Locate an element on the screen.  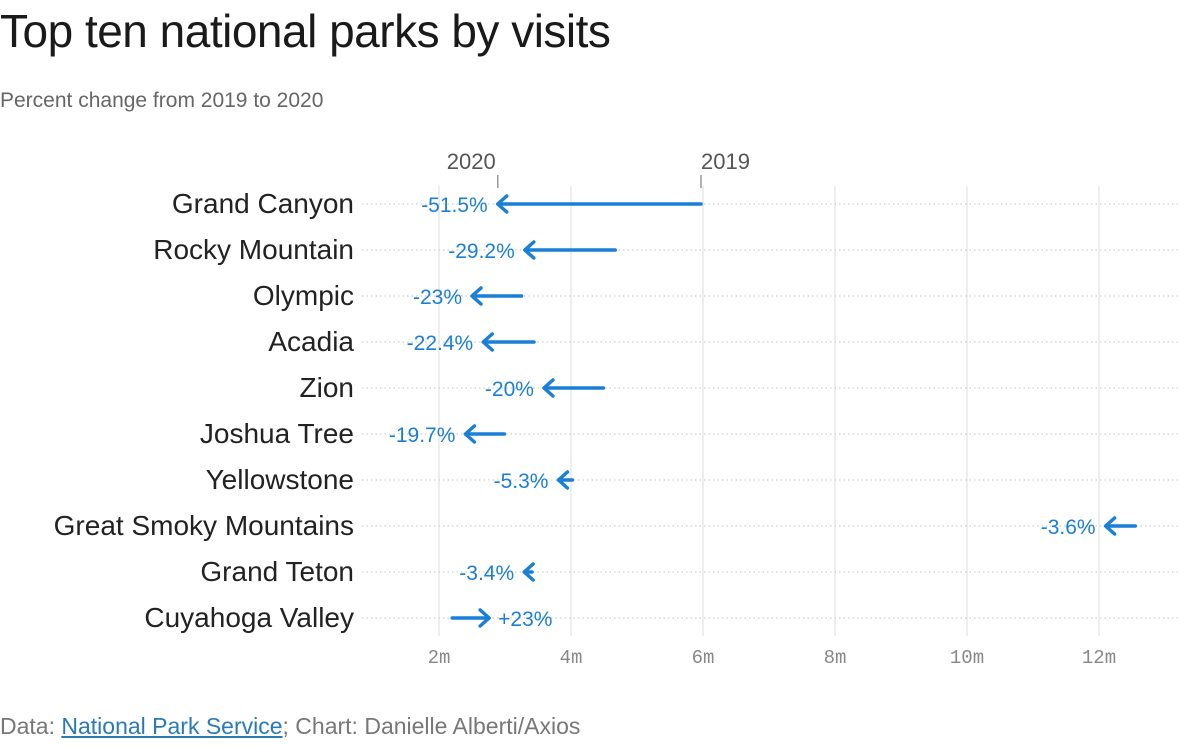
park-label: Olympic is located at coordinates (303, 295).